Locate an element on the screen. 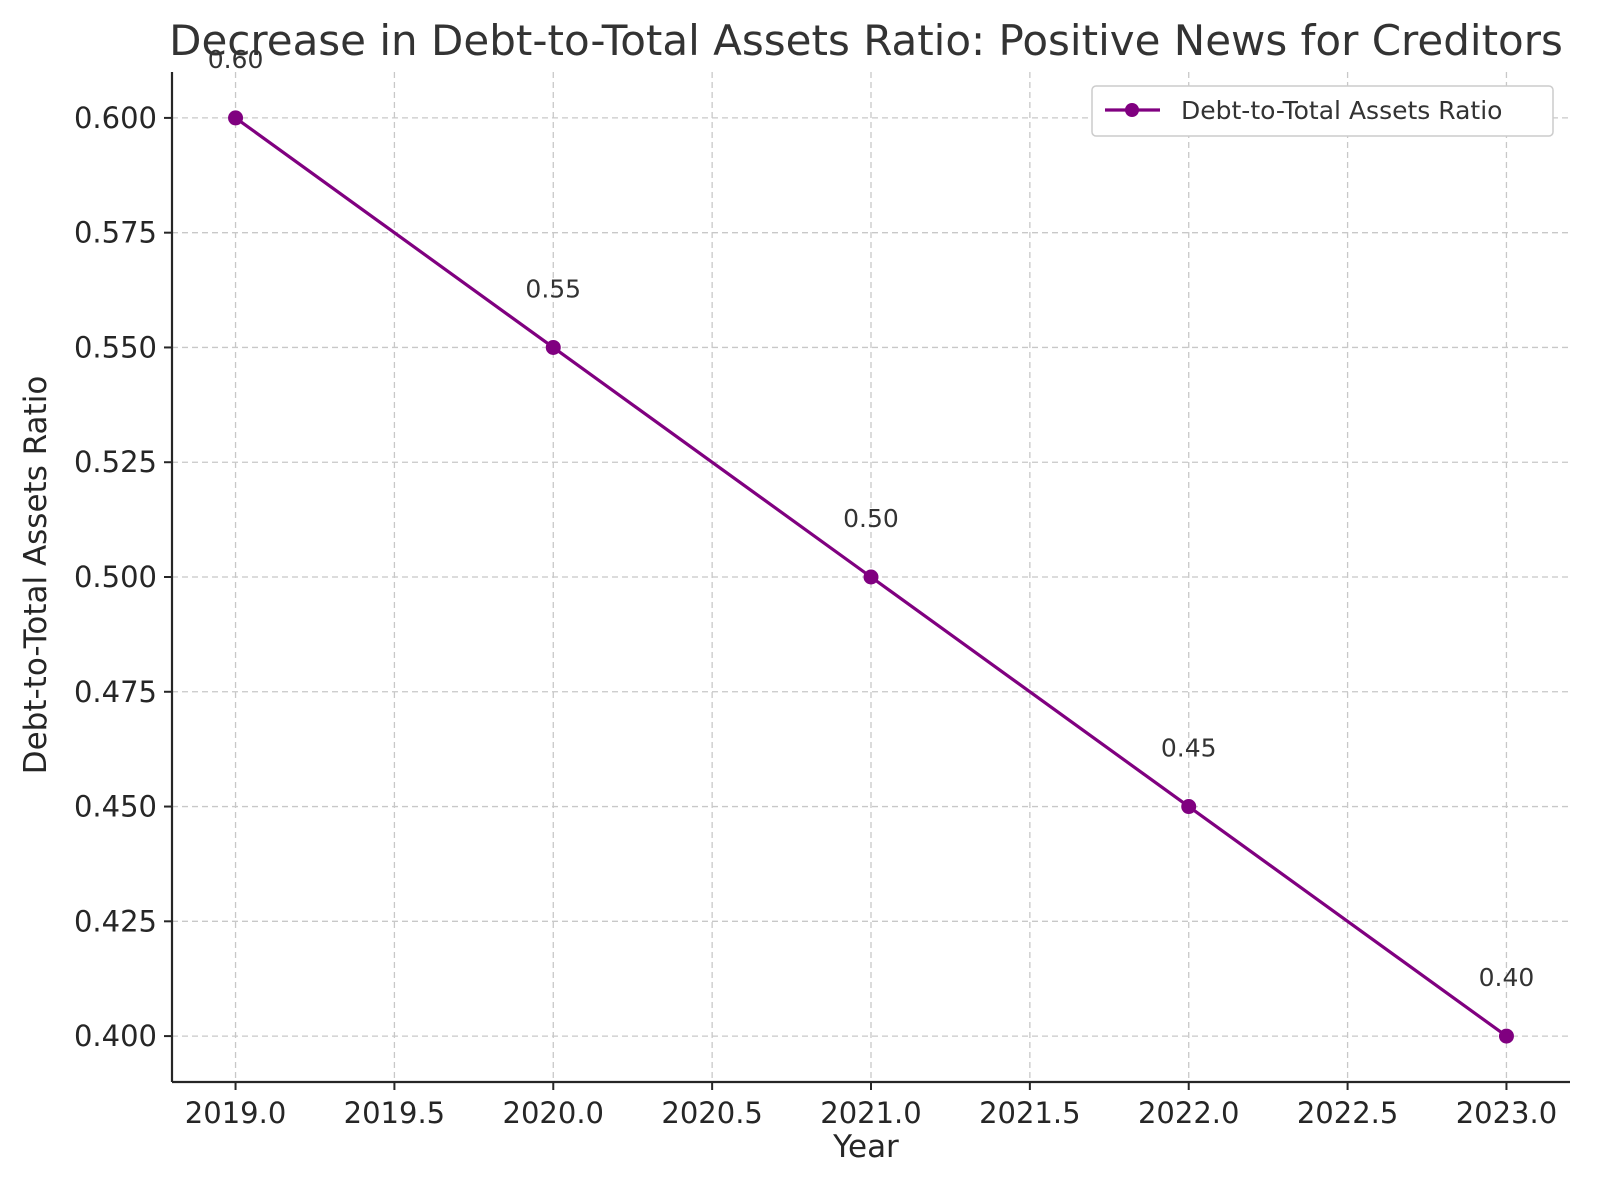 The width and height of the screenshot is (1622, 1180). x-tick-label: 2020.5 is located at coordinates (711, 1113).